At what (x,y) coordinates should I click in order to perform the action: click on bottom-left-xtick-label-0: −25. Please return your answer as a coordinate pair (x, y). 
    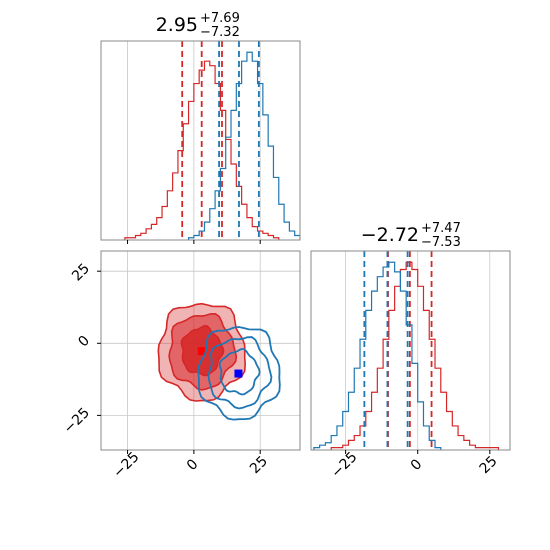
    Looking at the image, I should click on (126, 465).